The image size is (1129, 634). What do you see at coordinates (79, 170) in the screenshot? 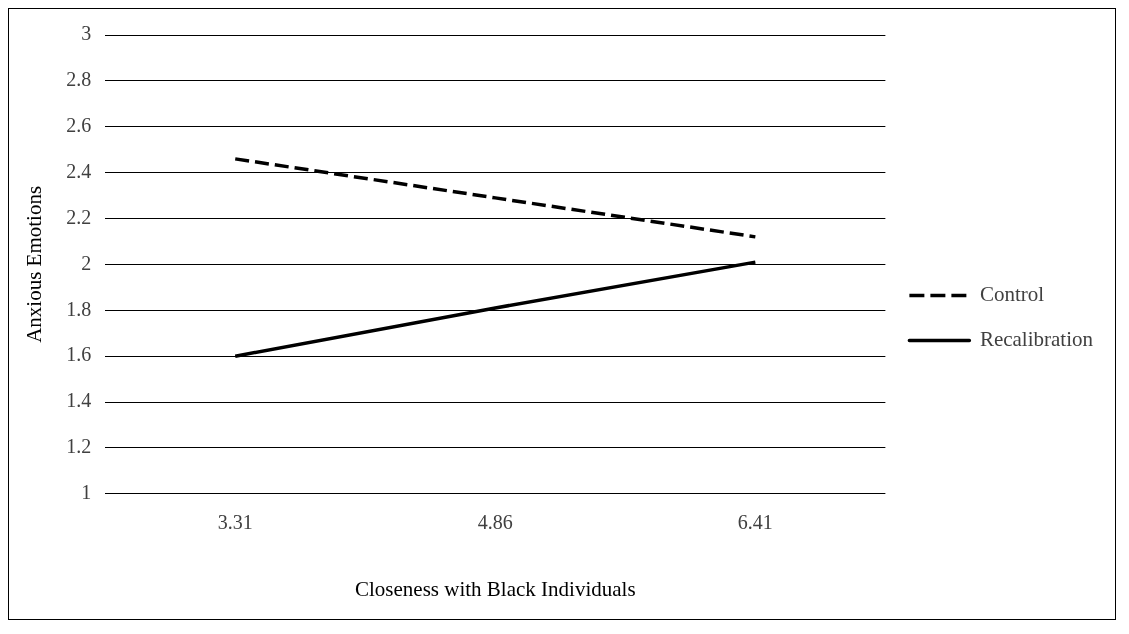
I see `y-tick-label: 2.4` at bounding box center [79, 170].